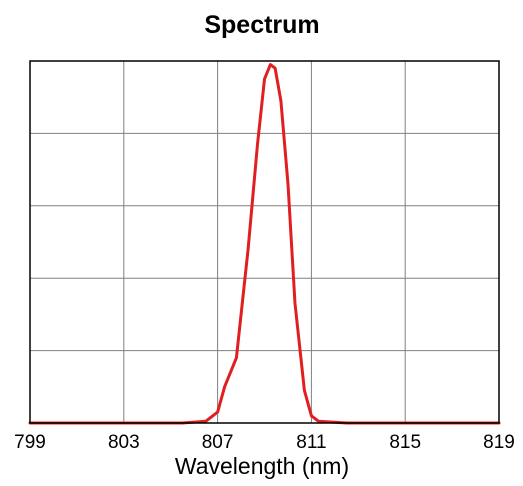 The image size is (523, 486). I want to click on x-tick-label-2: 807, so click(218, 442).